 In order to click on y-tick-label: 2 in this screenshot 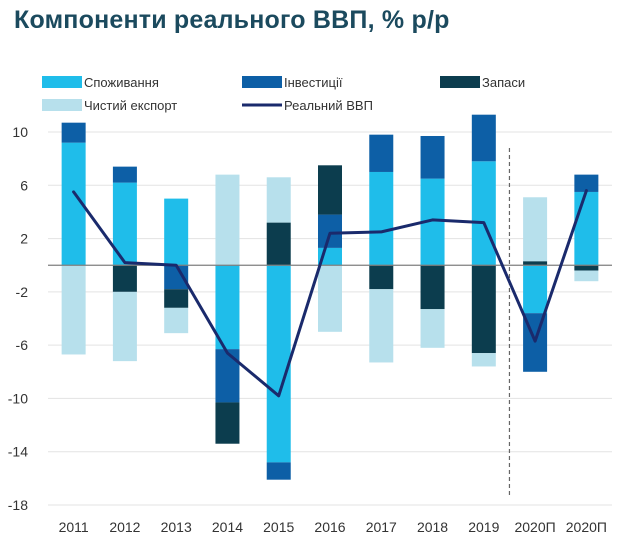, I will do `click(24, 239)`.